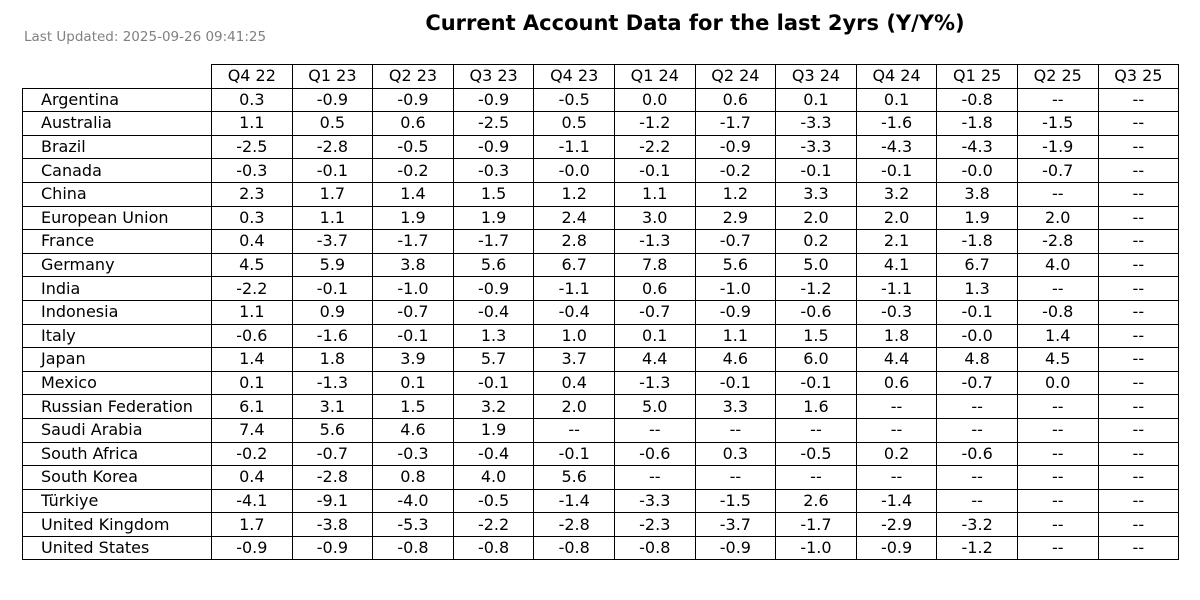 Image resolution: width=1200 pixels, height=600 pixels. I want to click on column-header: Q4 22, so click(252, 76).